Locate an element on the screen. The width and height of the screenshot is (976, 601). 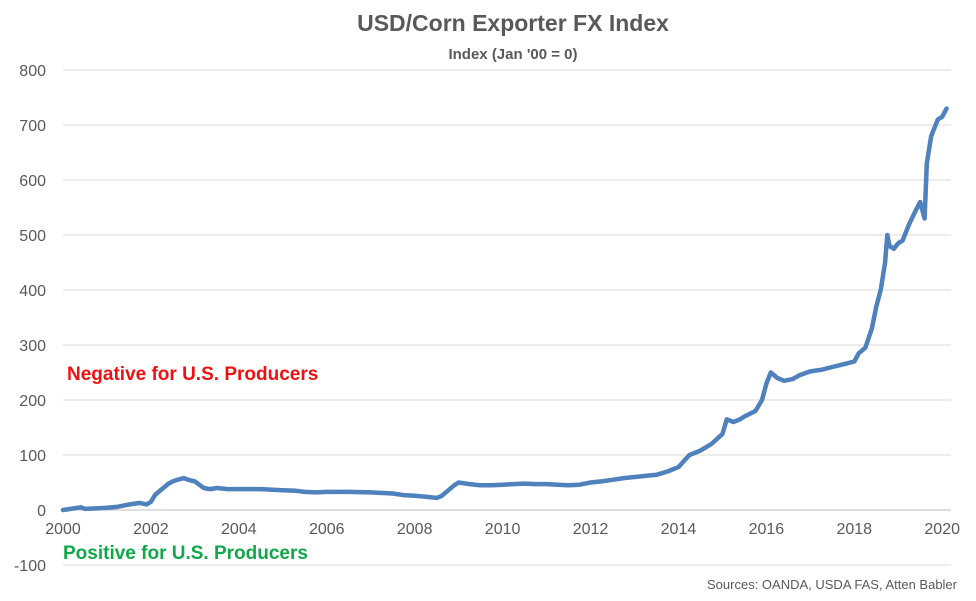
y-tick-label: 800 is located at coordinates (32, 71).